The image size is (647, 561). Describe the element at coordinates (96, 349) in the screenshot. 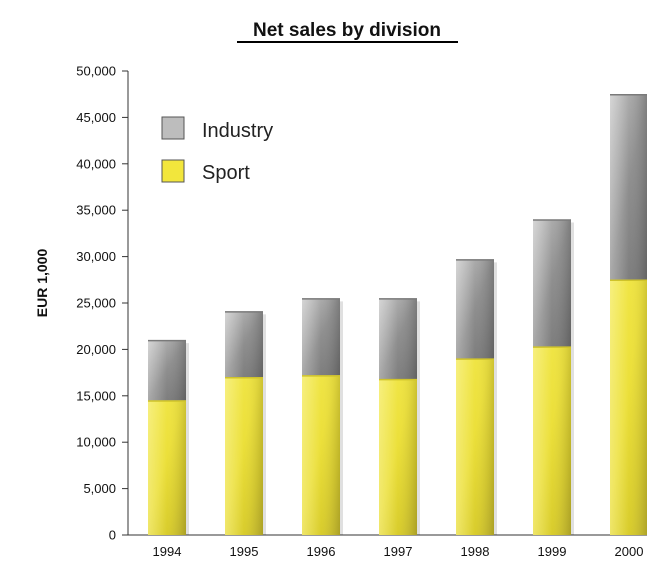

I see `y-tick-label: 20,000` at that location.